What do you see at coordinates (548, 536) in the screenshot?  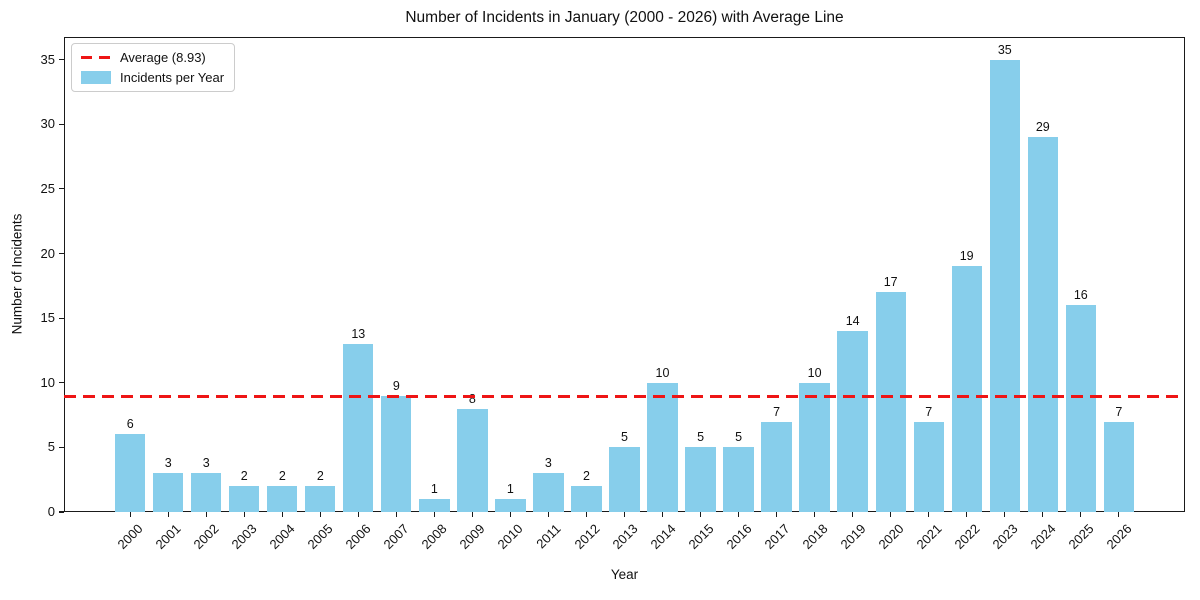 I see `x-tick-label-2011: 2011` at bounding box center [548, 536].